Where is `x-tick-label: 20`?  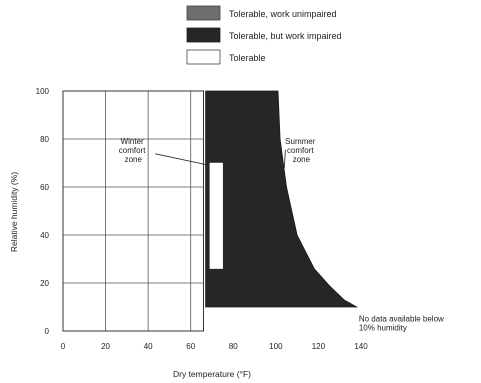 x-tick-label: 20 is located at coordinates (105, 346).